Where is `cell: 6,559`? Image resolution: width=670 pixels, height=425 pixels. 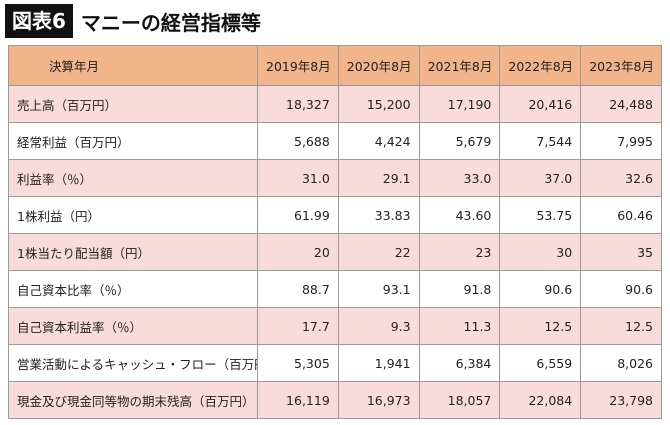
cell: 6,559 is located at coordinates (540, 363).